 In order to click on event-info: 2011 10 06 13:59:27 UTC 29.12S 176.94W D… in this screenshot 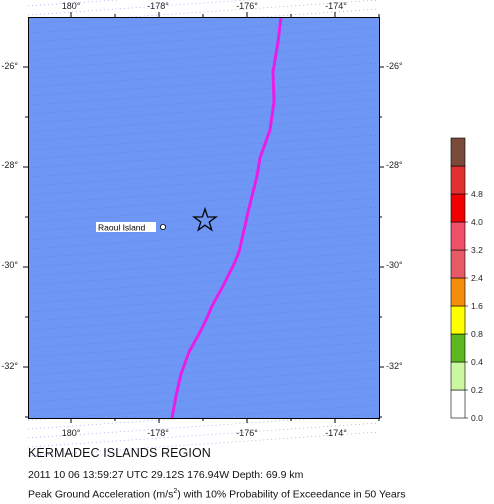, I will do `click(166, 475)`.